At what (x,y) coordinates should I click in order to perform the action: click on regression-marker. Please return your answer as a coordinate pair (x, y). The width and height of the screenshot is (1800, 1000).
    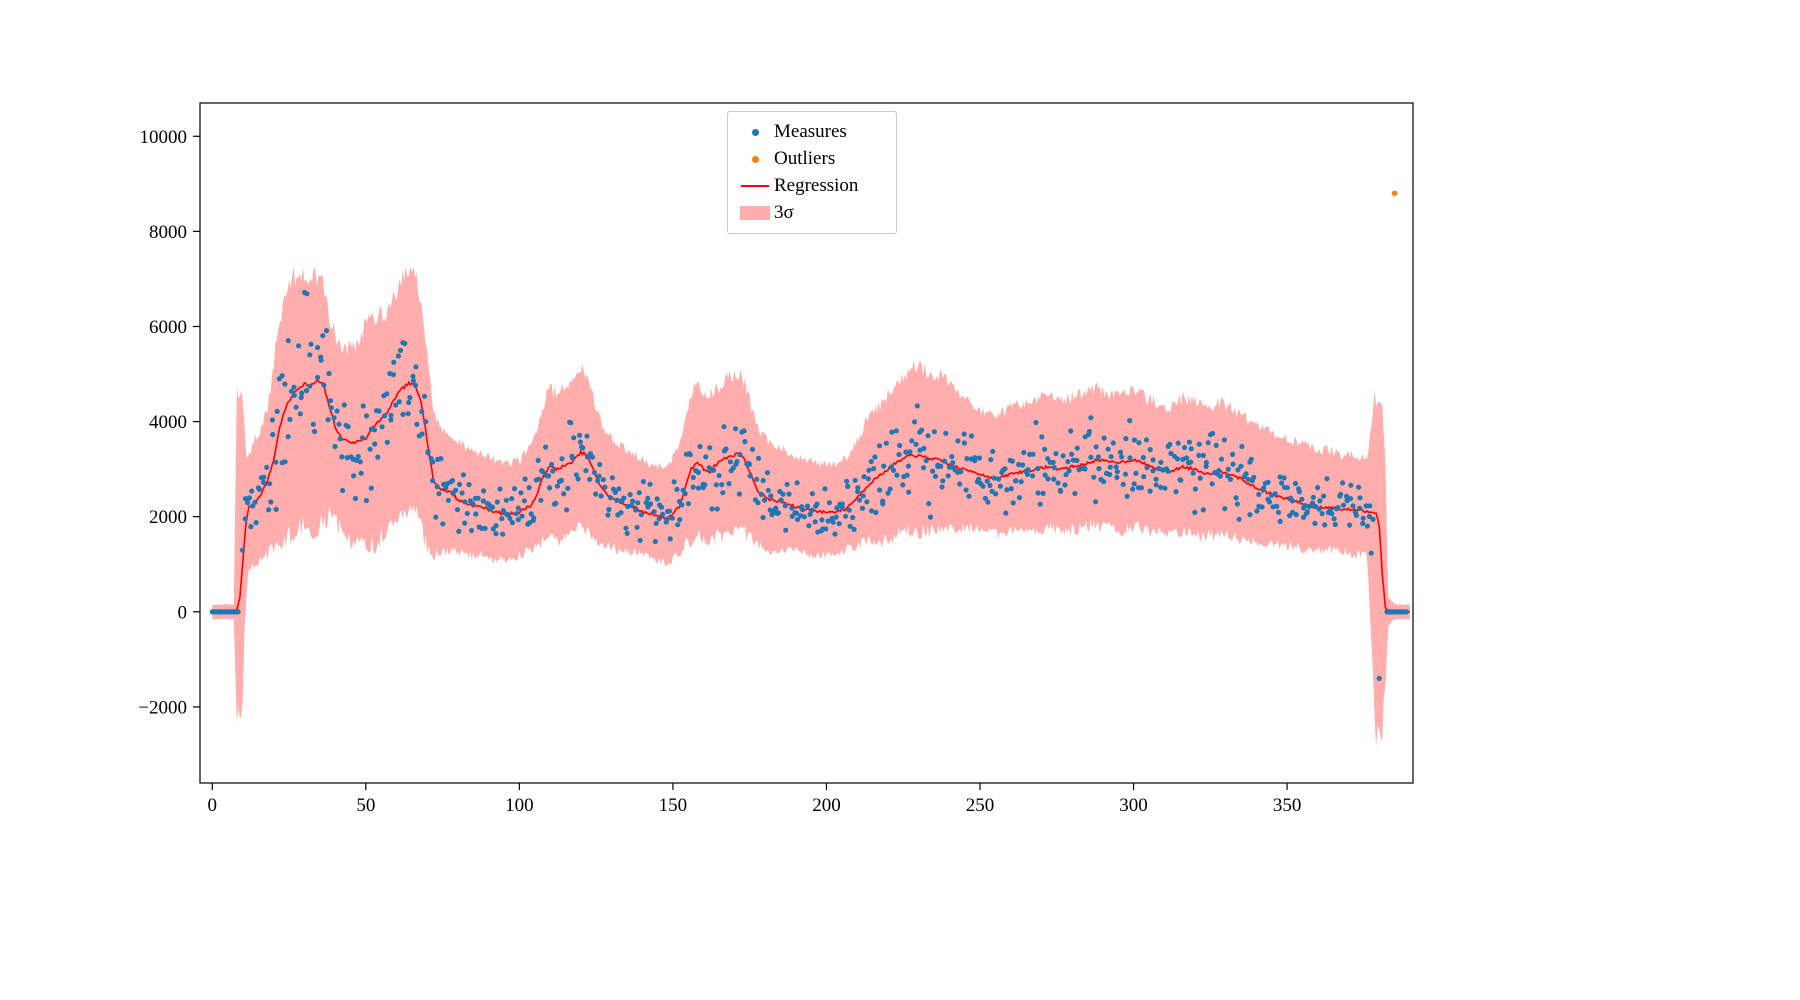
    Looking at the image, I should click on (755, 186).